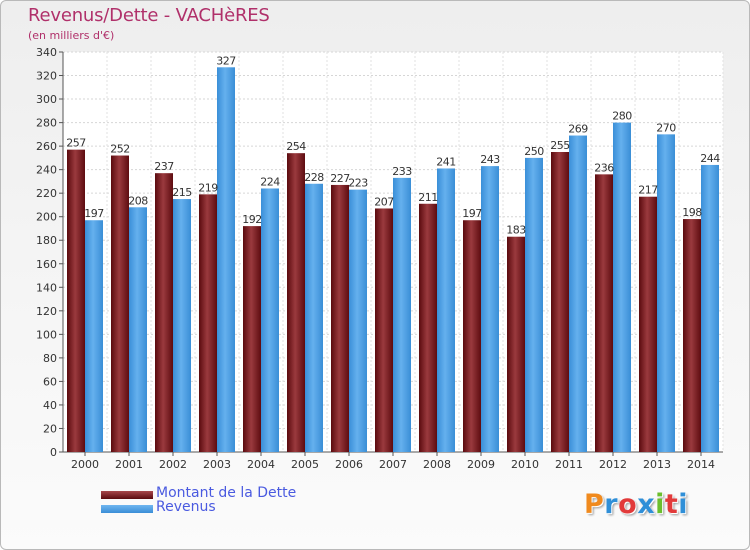  What do you see at coordinates (208, 187) in the screenshot?
I see `data-label-dette: 219` at bounding box center [208, 187].